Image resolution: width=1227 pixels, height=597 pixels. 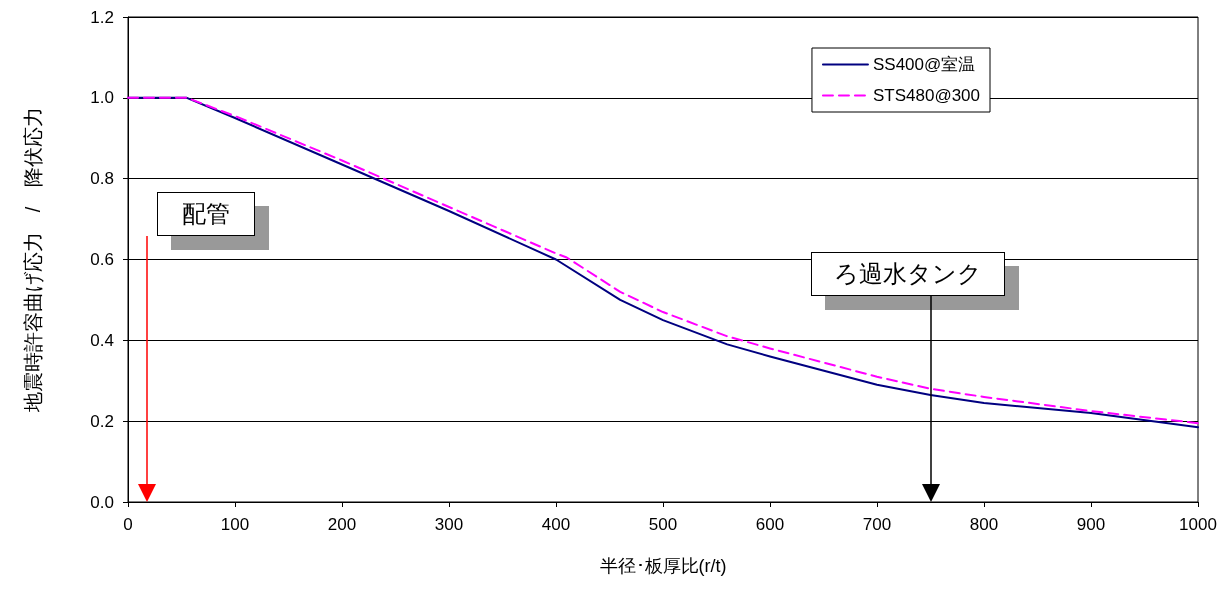 I want to click on x-tick-label: 400, so click(x=556, y=524).